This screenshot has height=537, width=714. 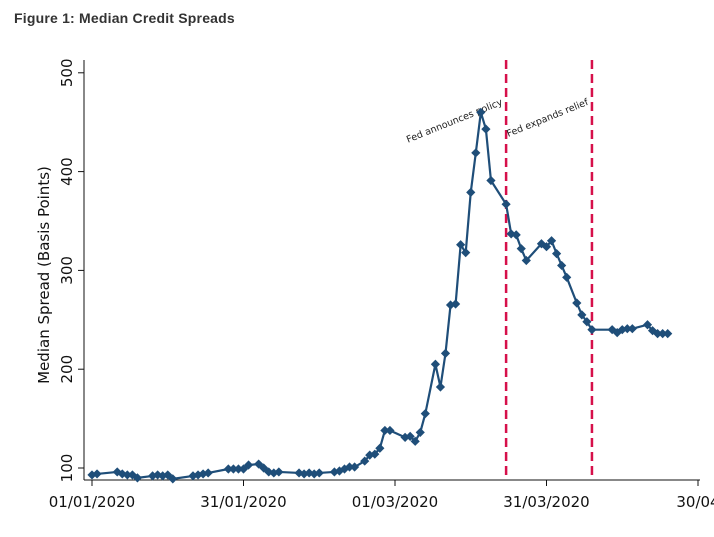 I want to click on x-tick-label: 30/04, so click(x=695, y=502).